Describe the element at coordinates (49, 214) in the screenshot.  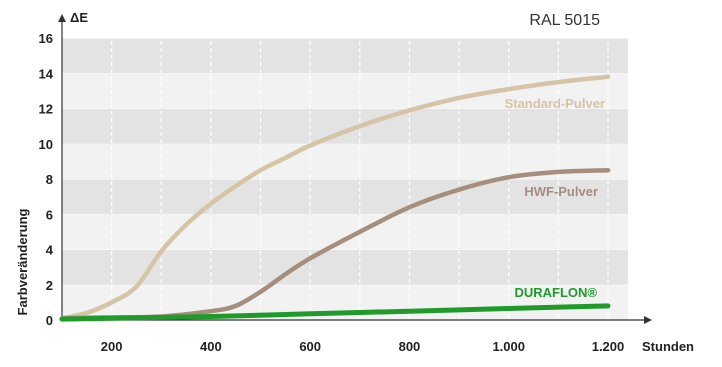
I see `y-tick-label: 6` at that location.